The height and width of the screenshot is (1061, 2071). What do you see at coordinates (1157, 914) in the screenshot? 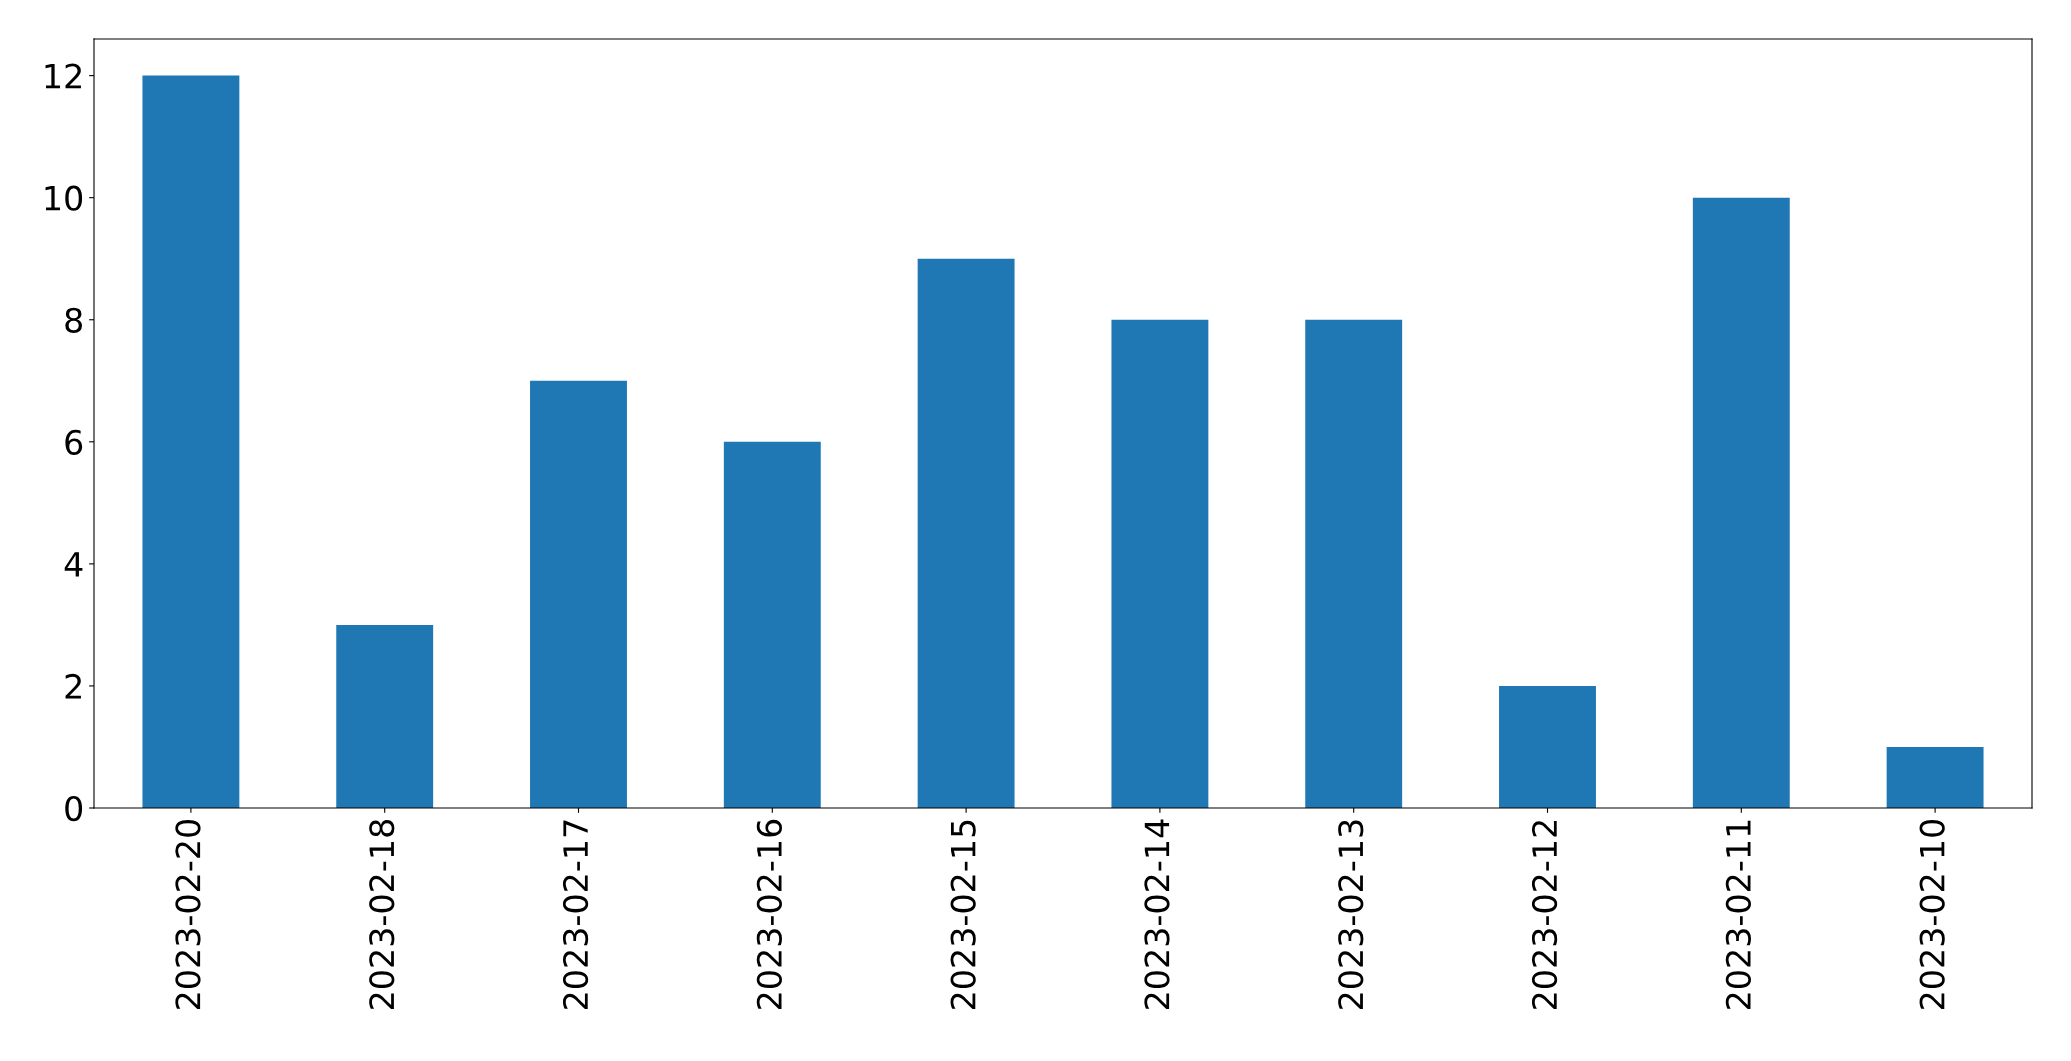
I see `x-tick-label: 2023-02-14` at bounding box center [1157, 914].